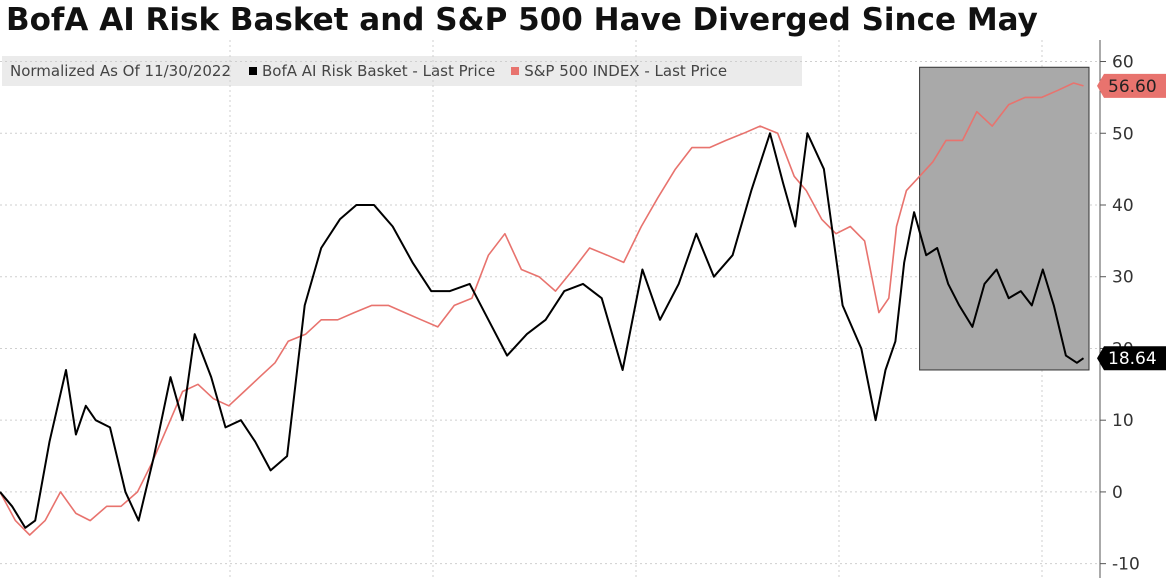 The width and height of the screenshot is (1170, 580). I want to click on y-tick-label: 30, so click(1123, 278).